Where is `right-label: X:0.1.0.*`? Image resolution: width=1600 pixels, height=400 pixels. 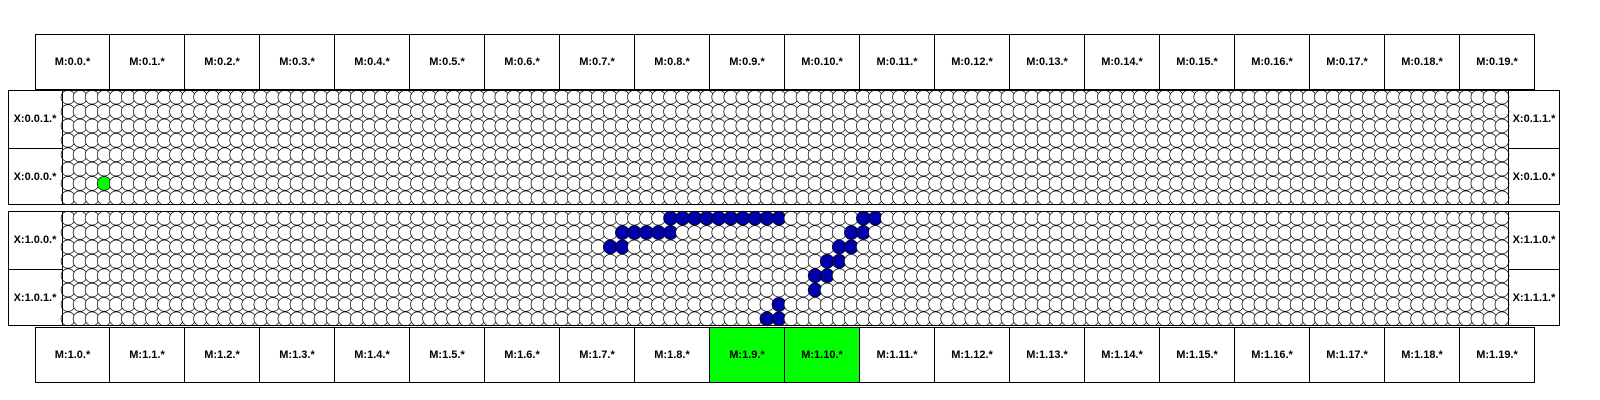
right-label: X:0.1.0.* is located at coordinates (1534, 176).